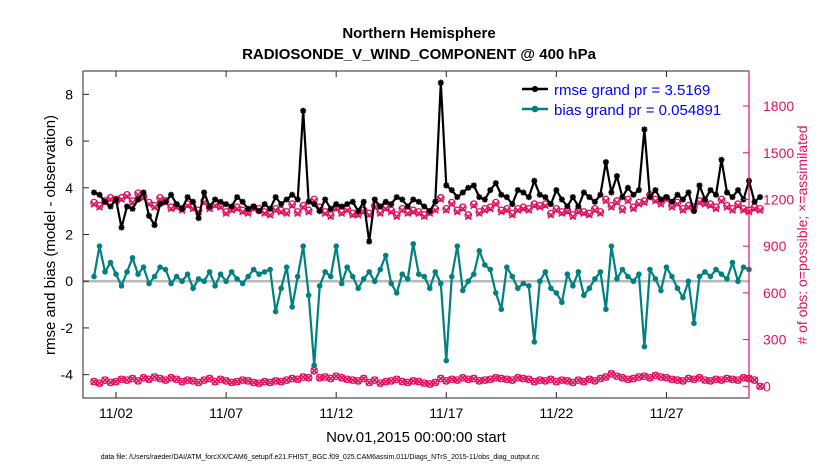 The width and height of the screenshot is (830, 470). Describe the element at coordinates (775, 293) in the screenshot. I see `y2-tick-label: 600` at that location.